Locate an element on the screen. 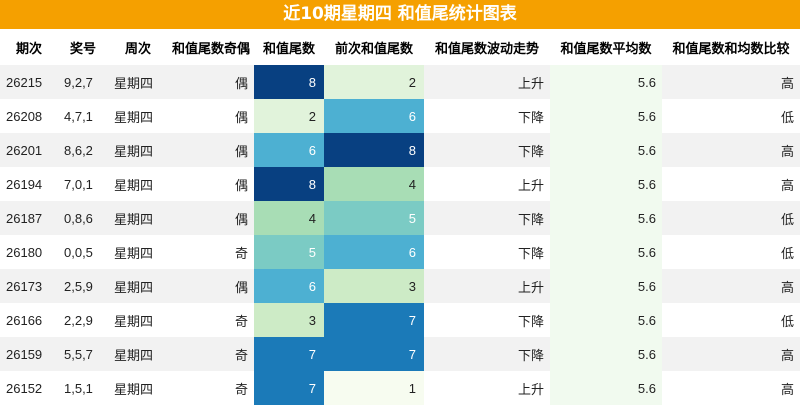  col-header-period: 期次 is located at coordinates (29, 47).